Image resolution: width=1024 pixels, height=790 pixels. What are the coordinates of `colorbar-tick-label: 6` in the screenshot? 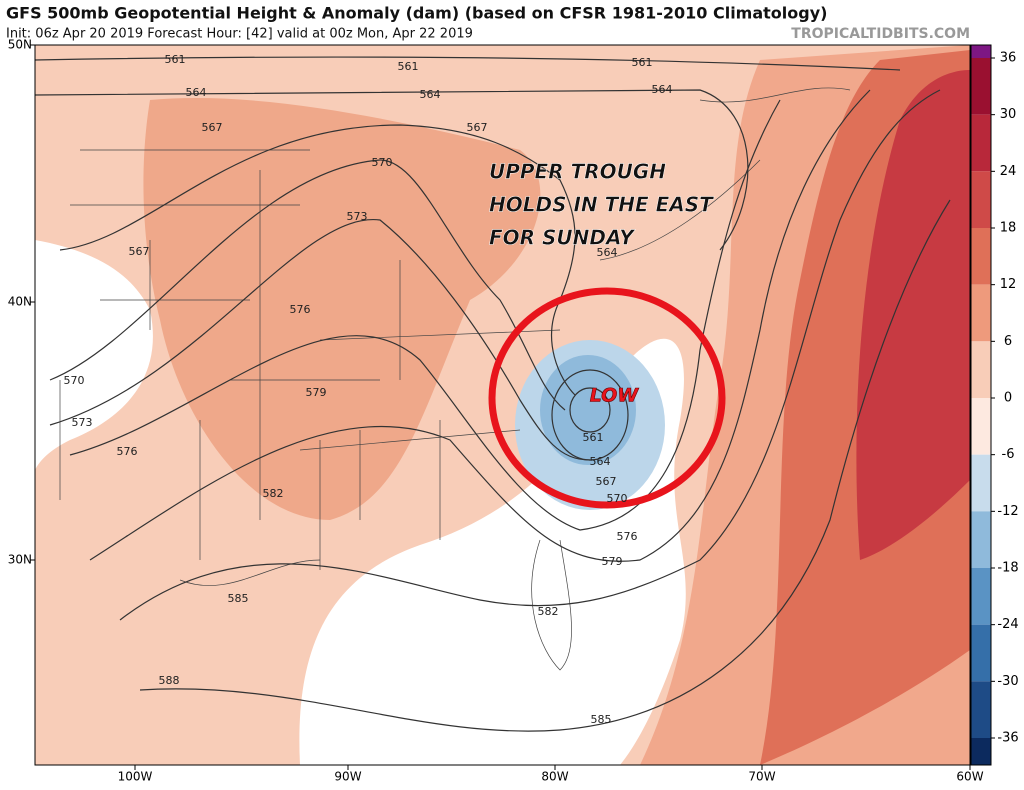 It's located at (1008, 341).